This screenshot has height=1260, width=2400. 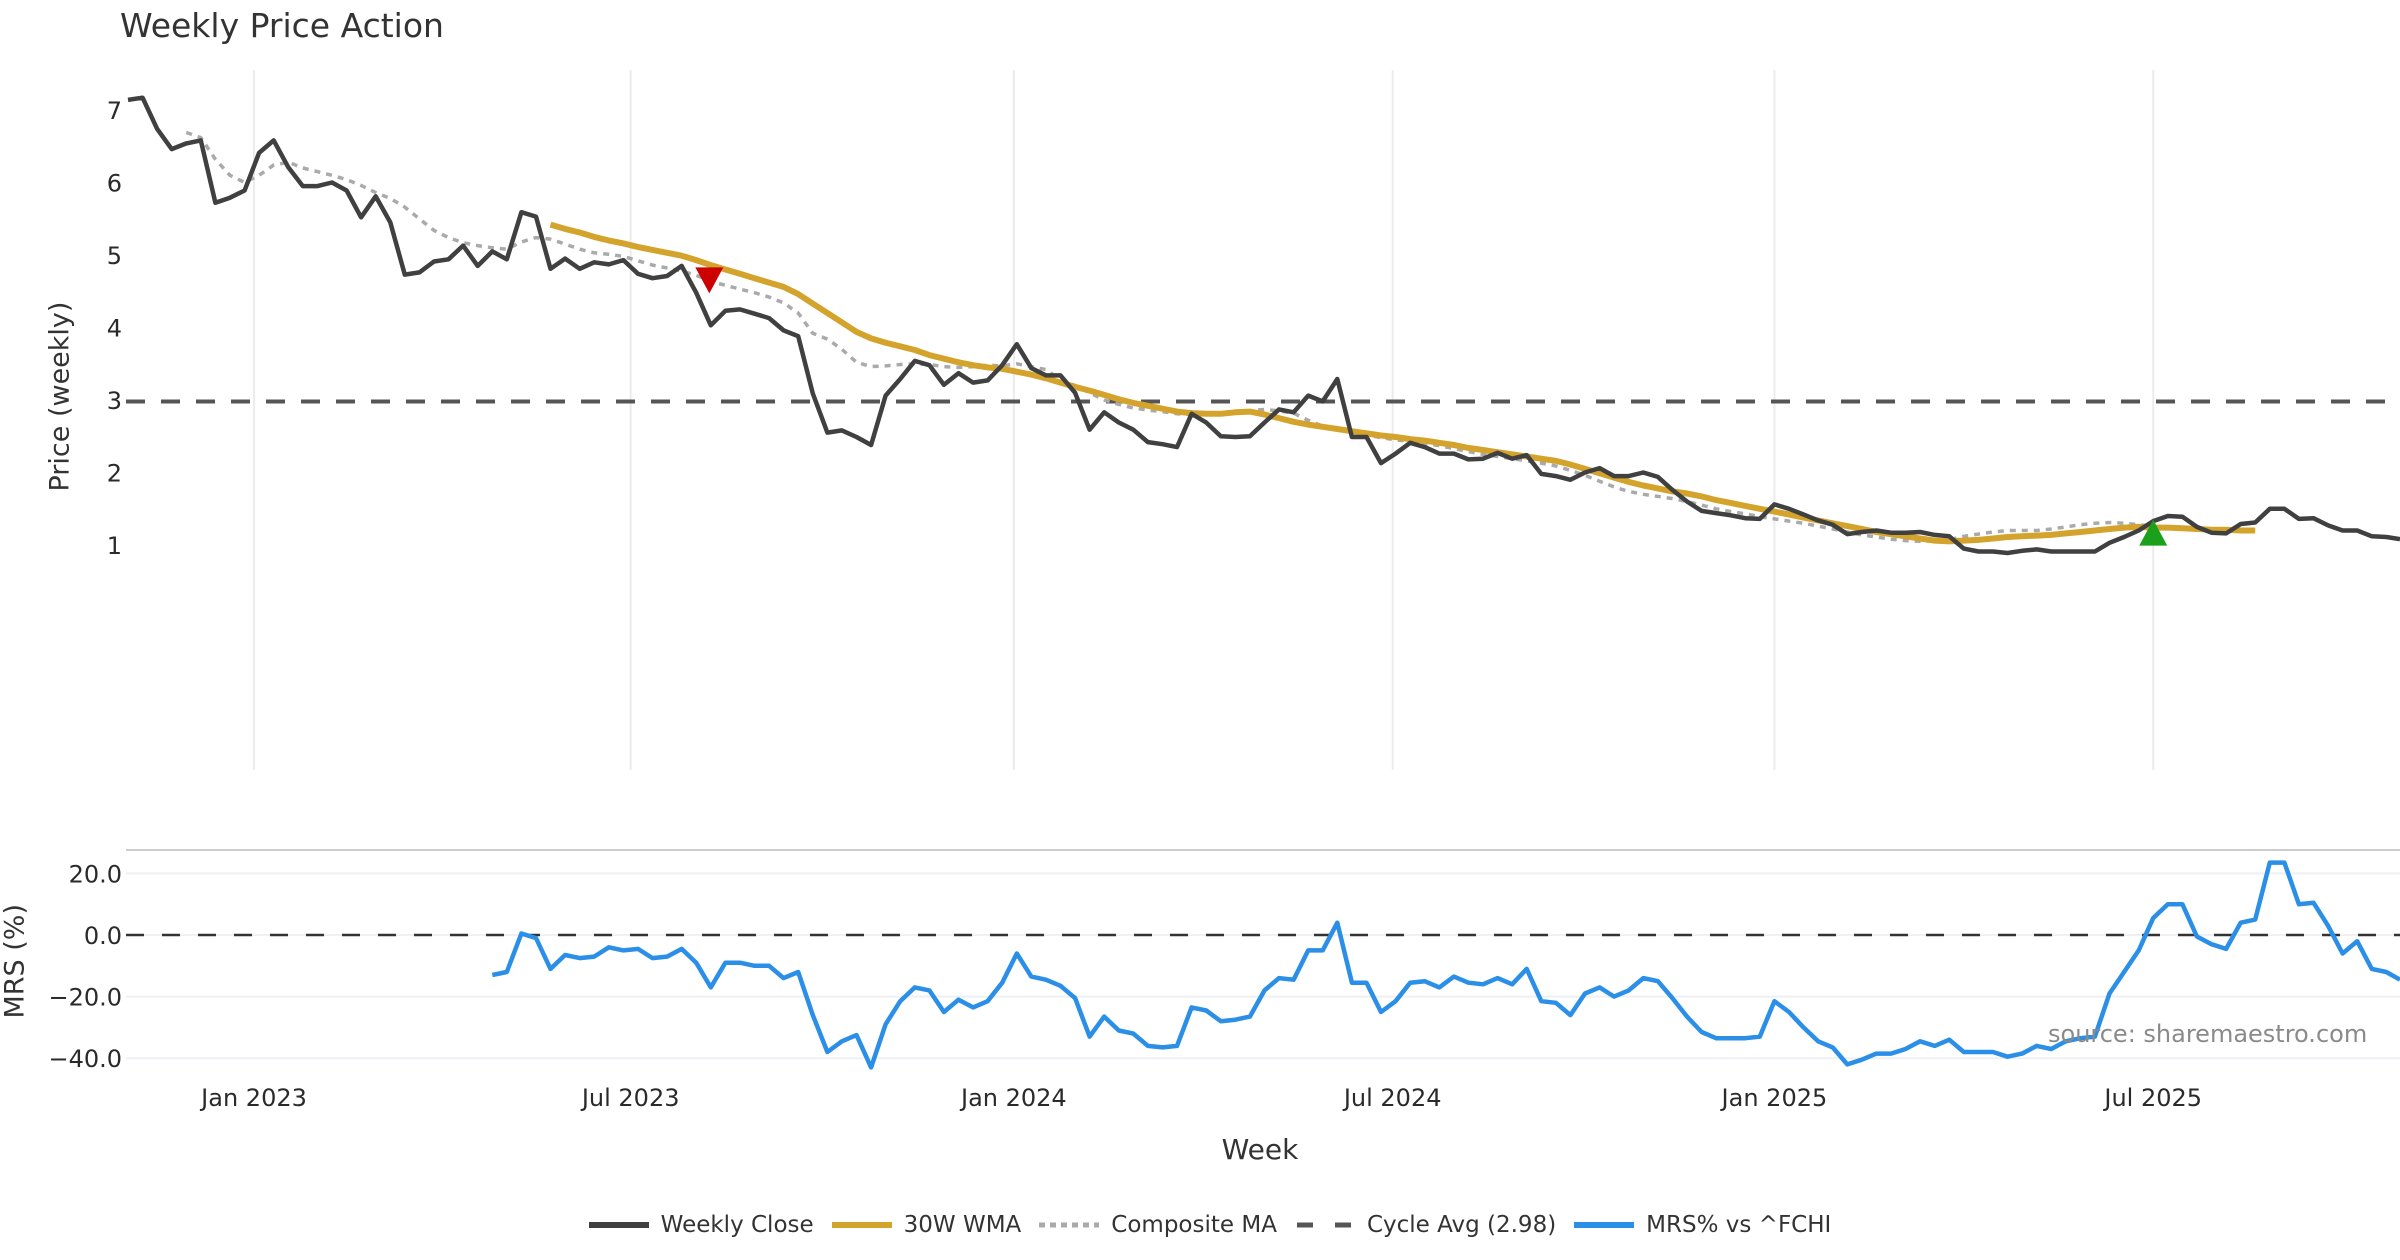 I want to click on legend-label: Cycle Avg (2.98), so click(x=1461, y=1225).